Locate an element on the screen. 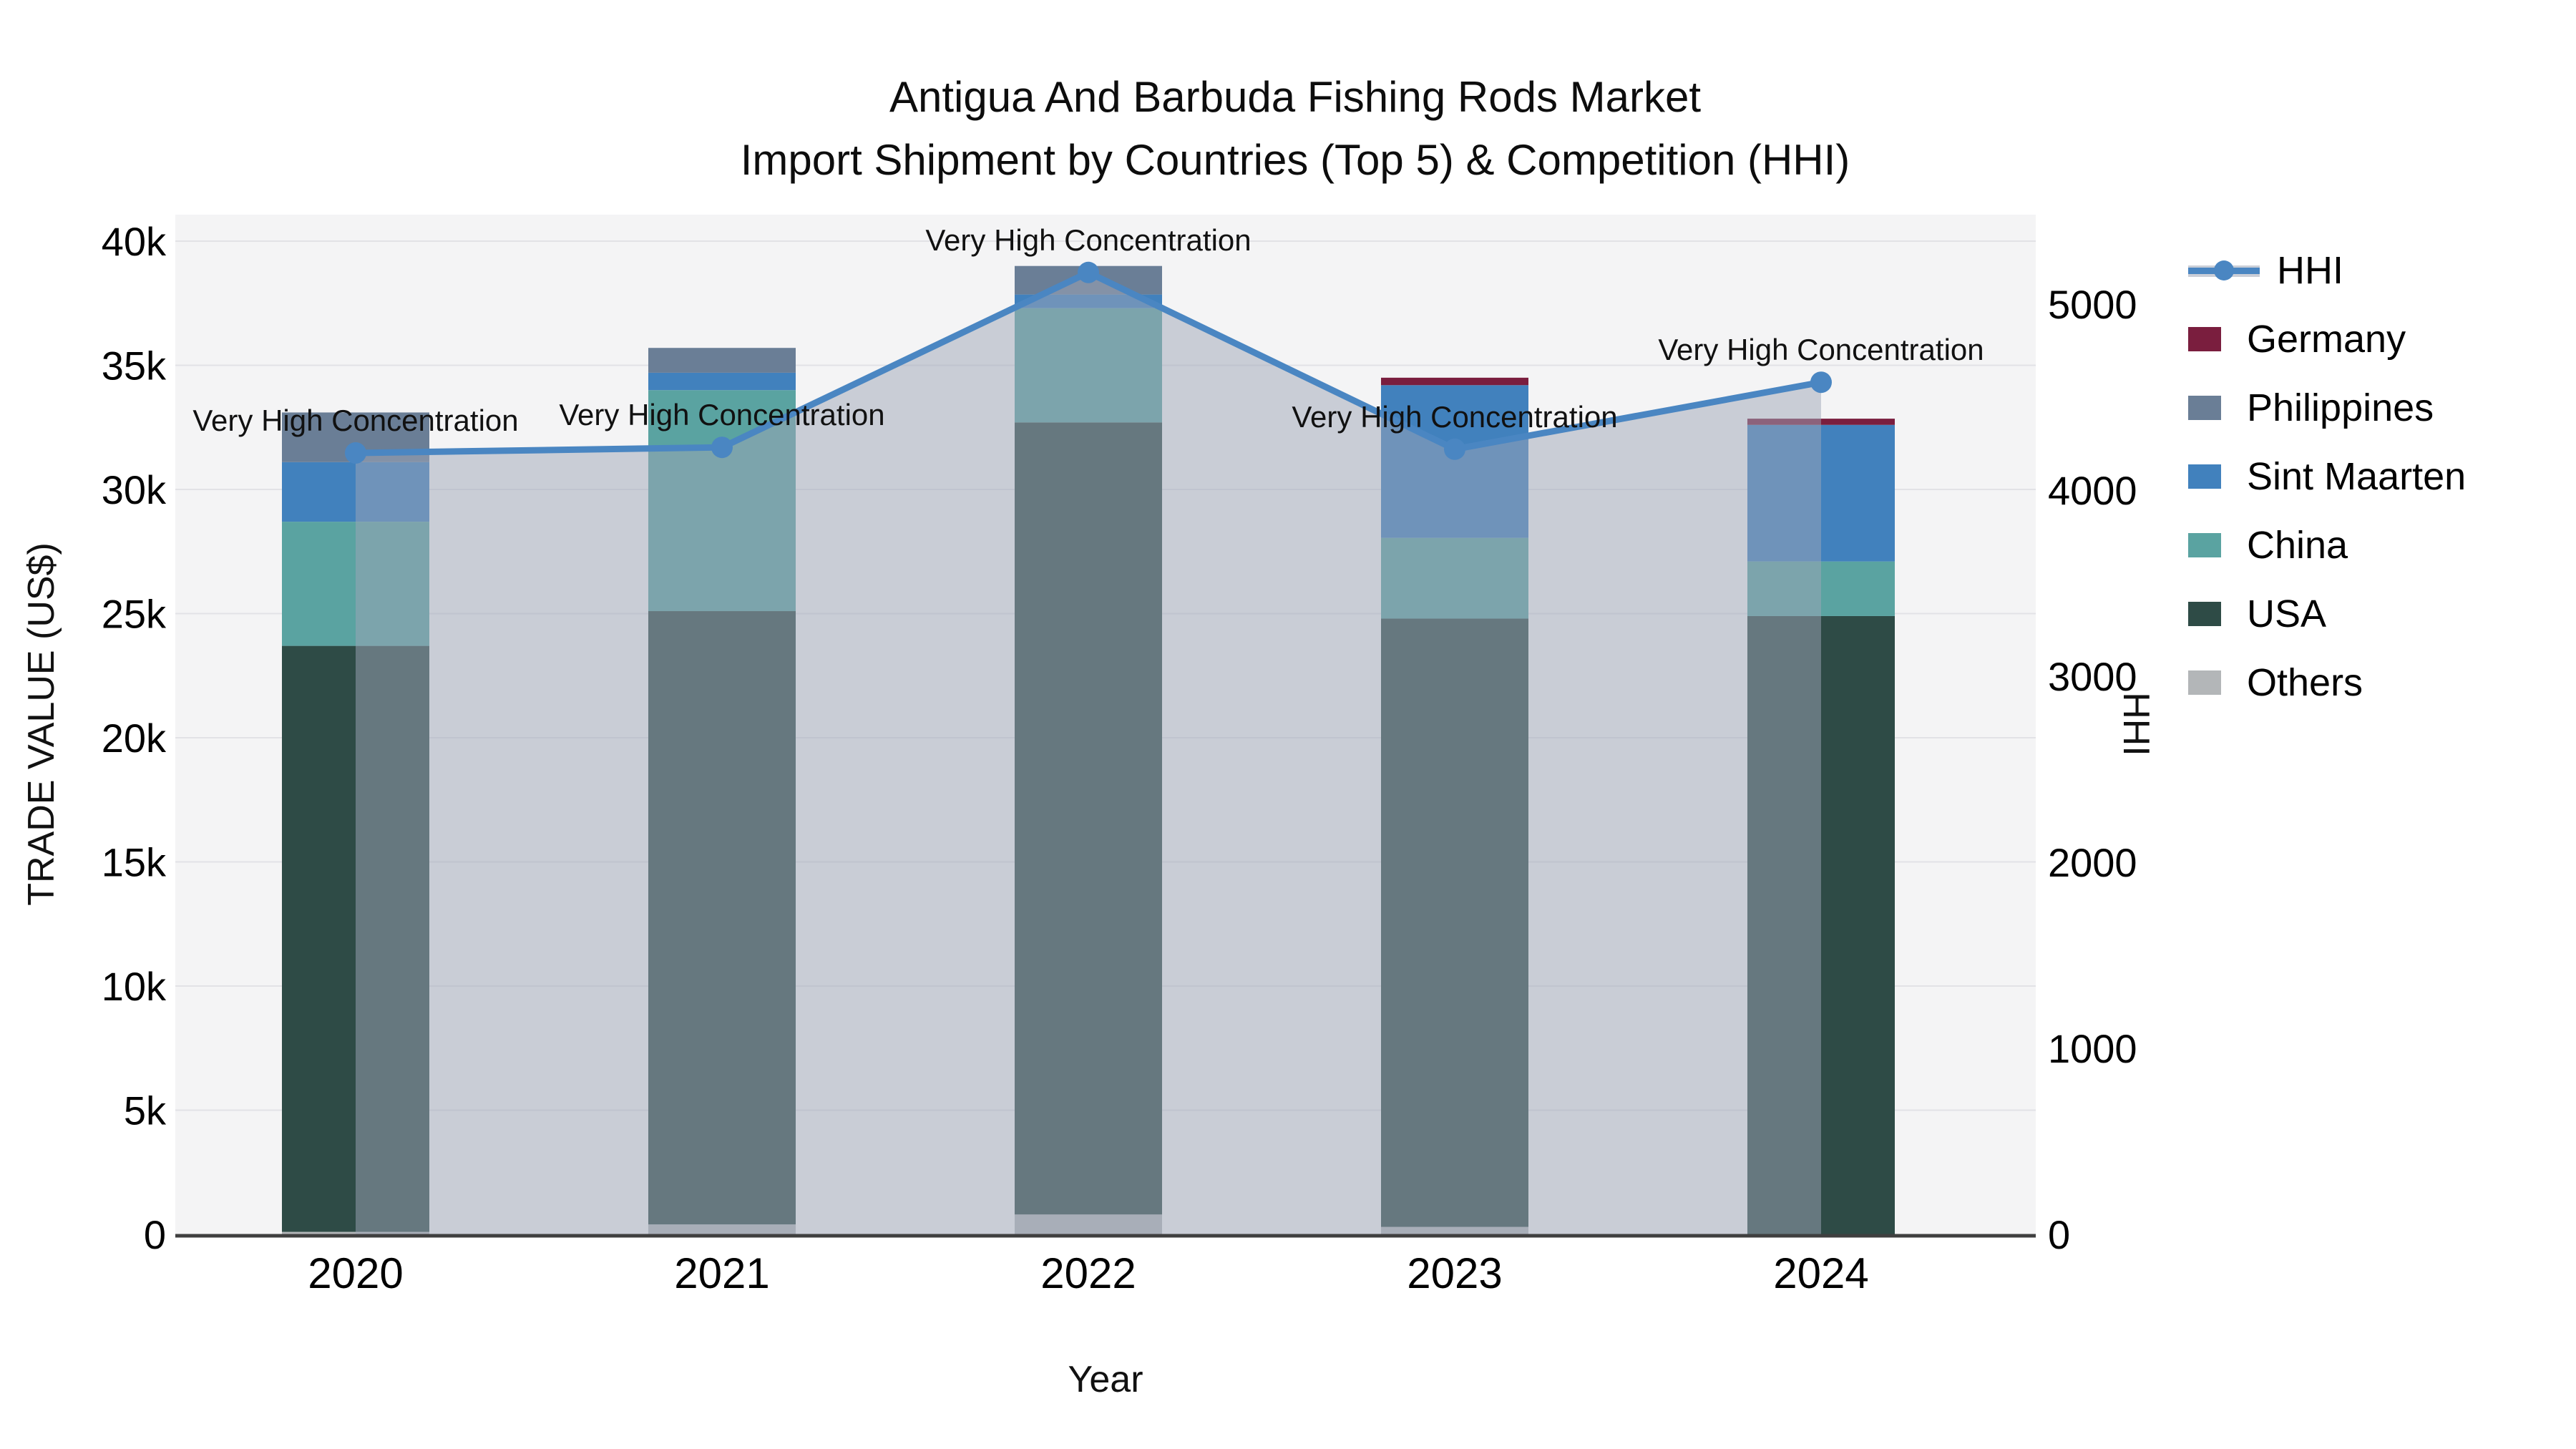 This screenshot has width=2576, height=1449. legend-item-label: USA is located at coordinates (2287, 613).